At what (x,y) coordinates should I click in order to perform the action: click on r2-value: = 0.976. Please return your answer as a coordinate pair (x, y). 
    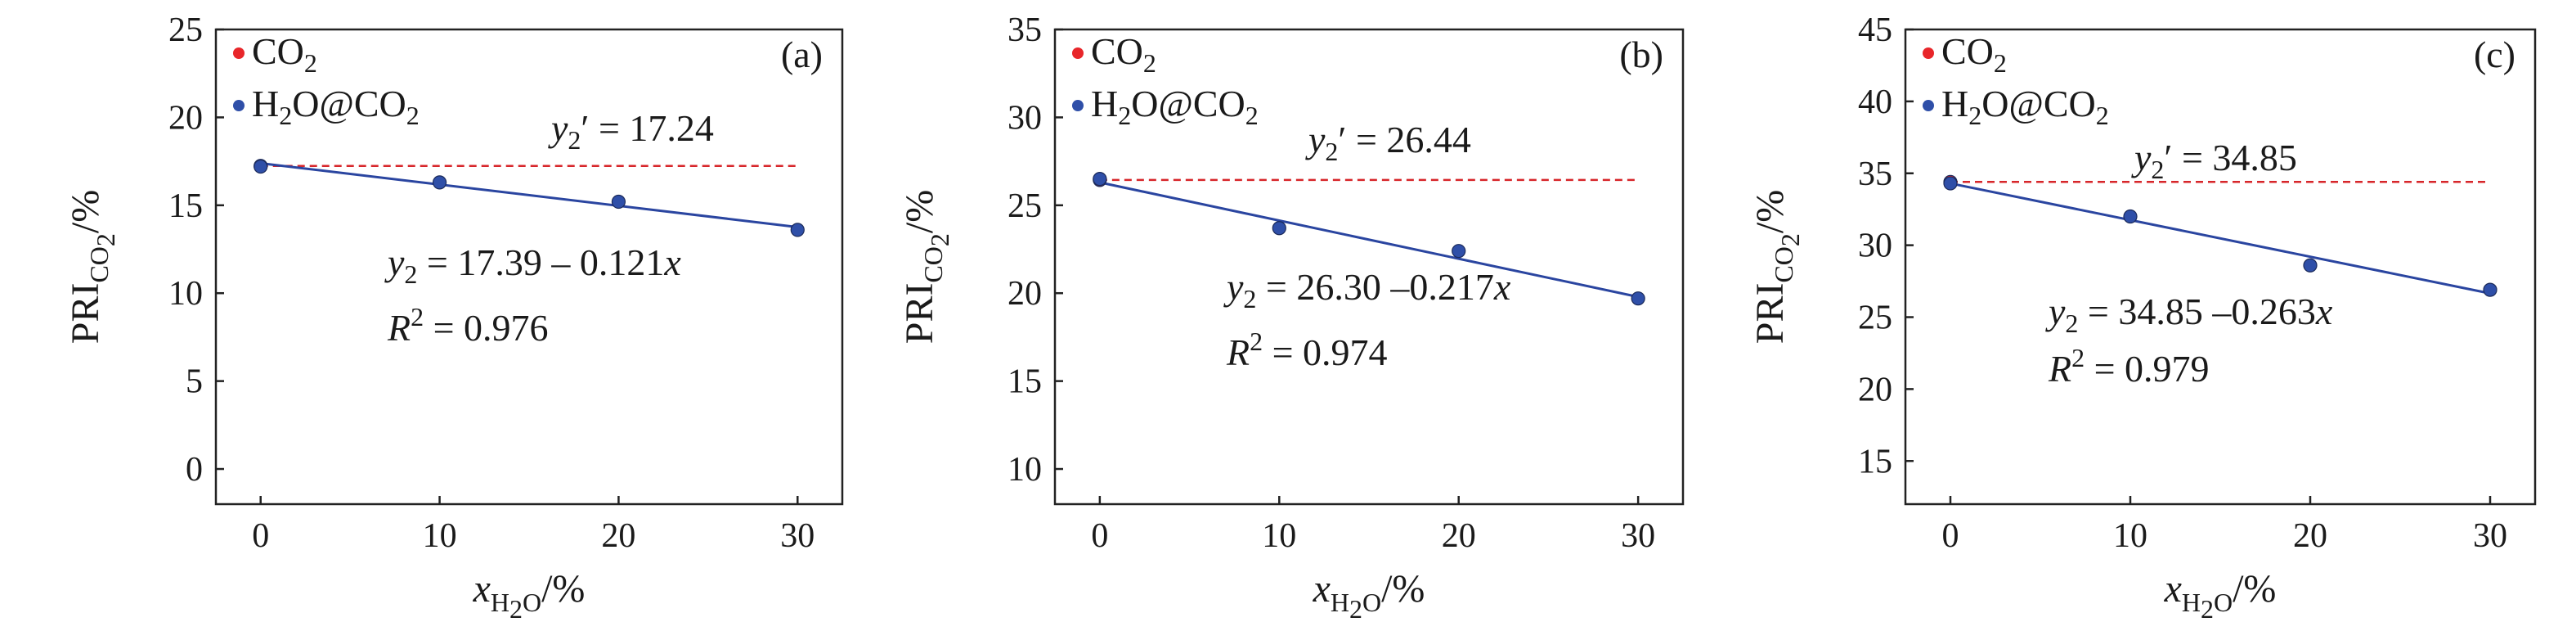
    Looking at the image, I should click on (486, 328).